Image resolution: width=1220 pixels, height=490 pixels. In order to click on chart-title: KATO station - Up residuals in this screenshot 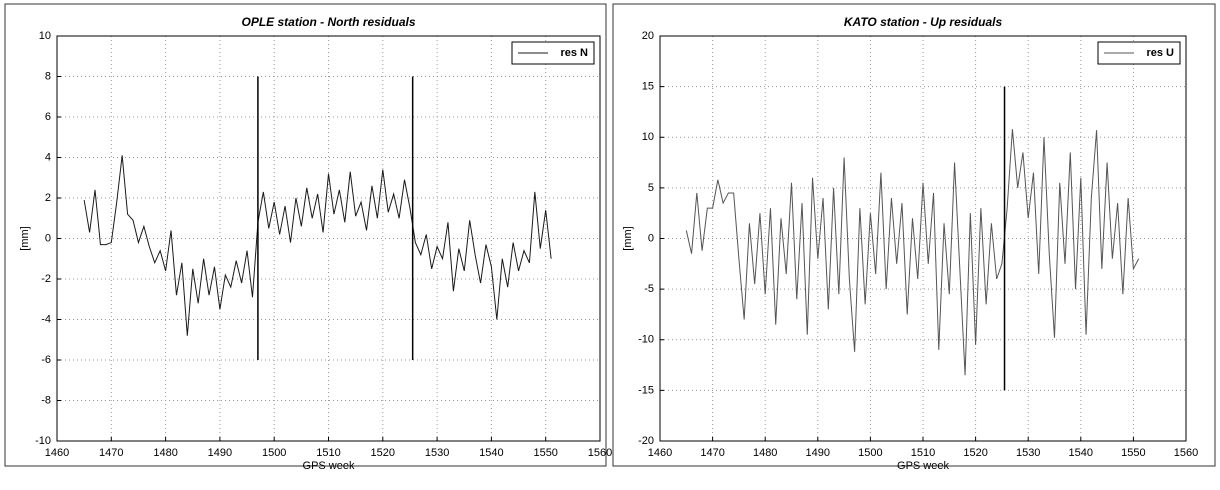, I will do `click(923, 22)`.